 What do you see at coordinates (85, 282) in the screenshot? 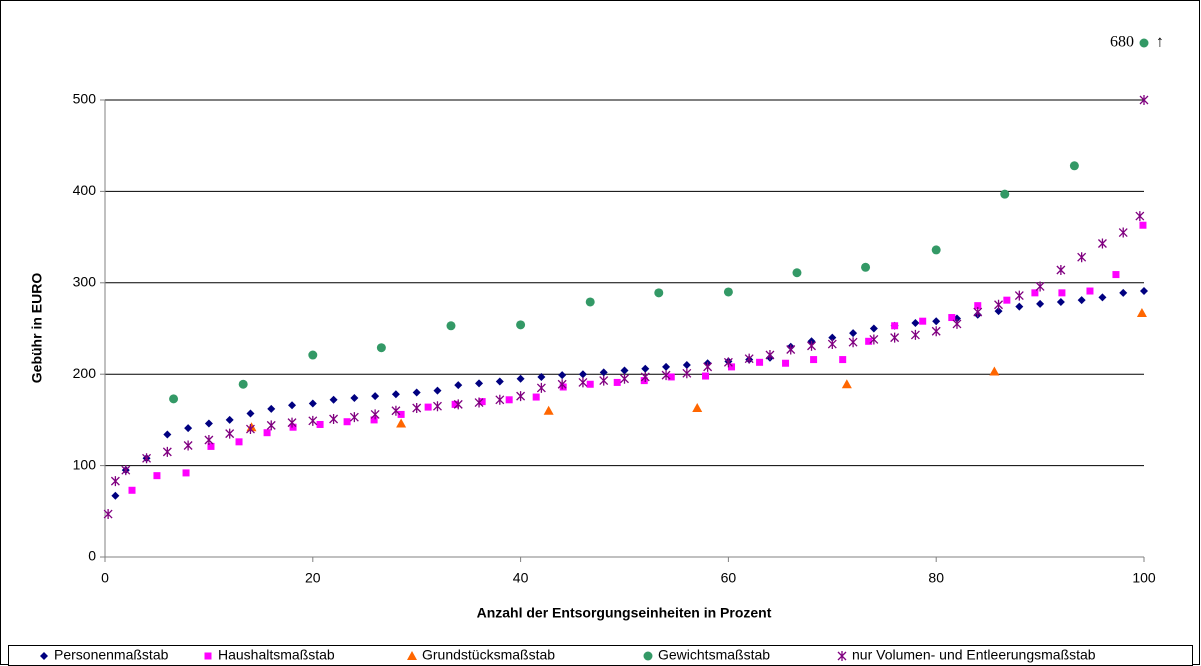
I see `y-tick-label: 300` at bounding box center [85, 282].